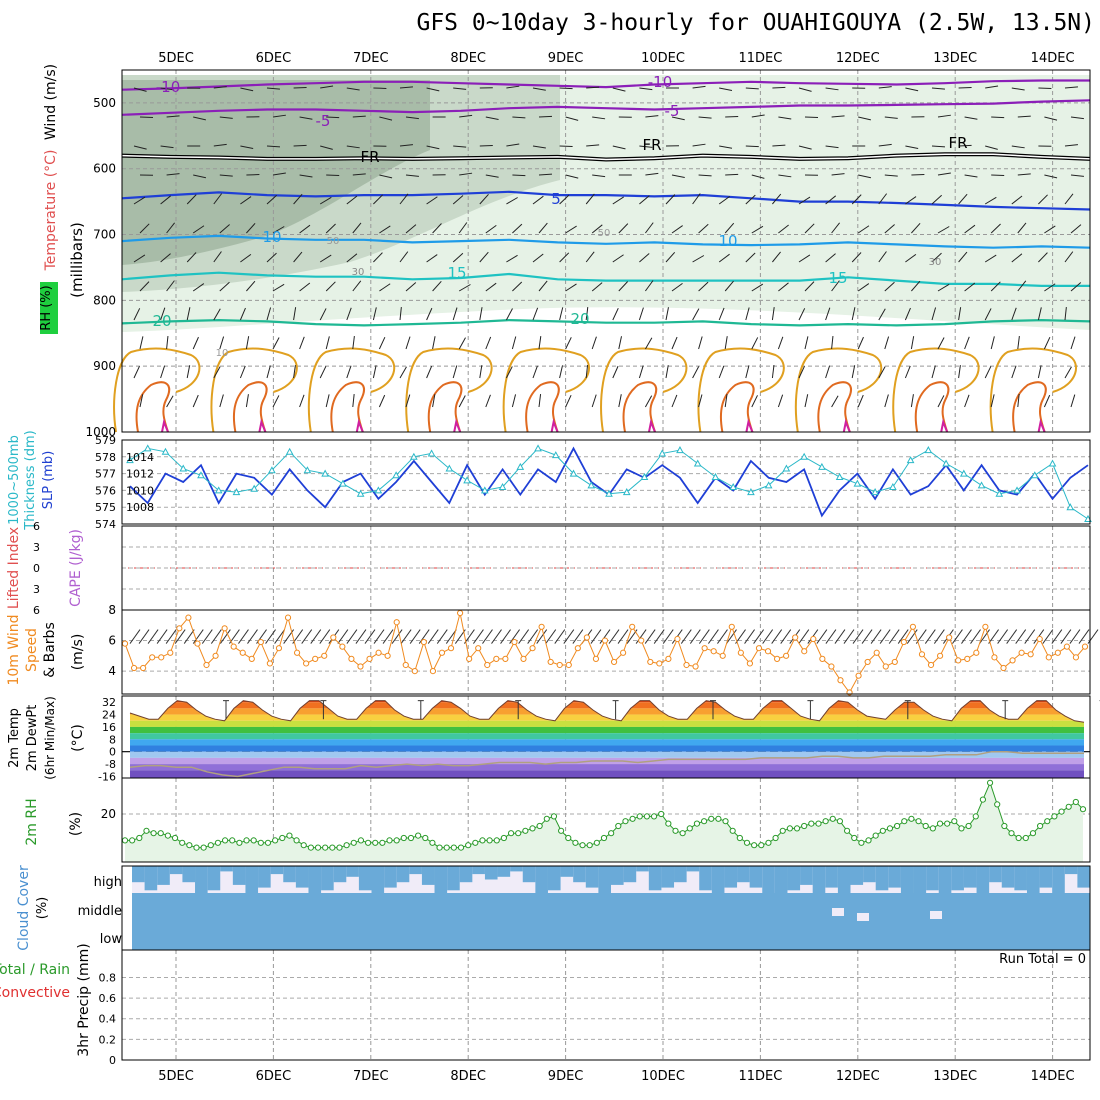  Describe the element at coordinates (108, 1039) in the screenshot. I see `precip-tick-label: 0.2` at that location.